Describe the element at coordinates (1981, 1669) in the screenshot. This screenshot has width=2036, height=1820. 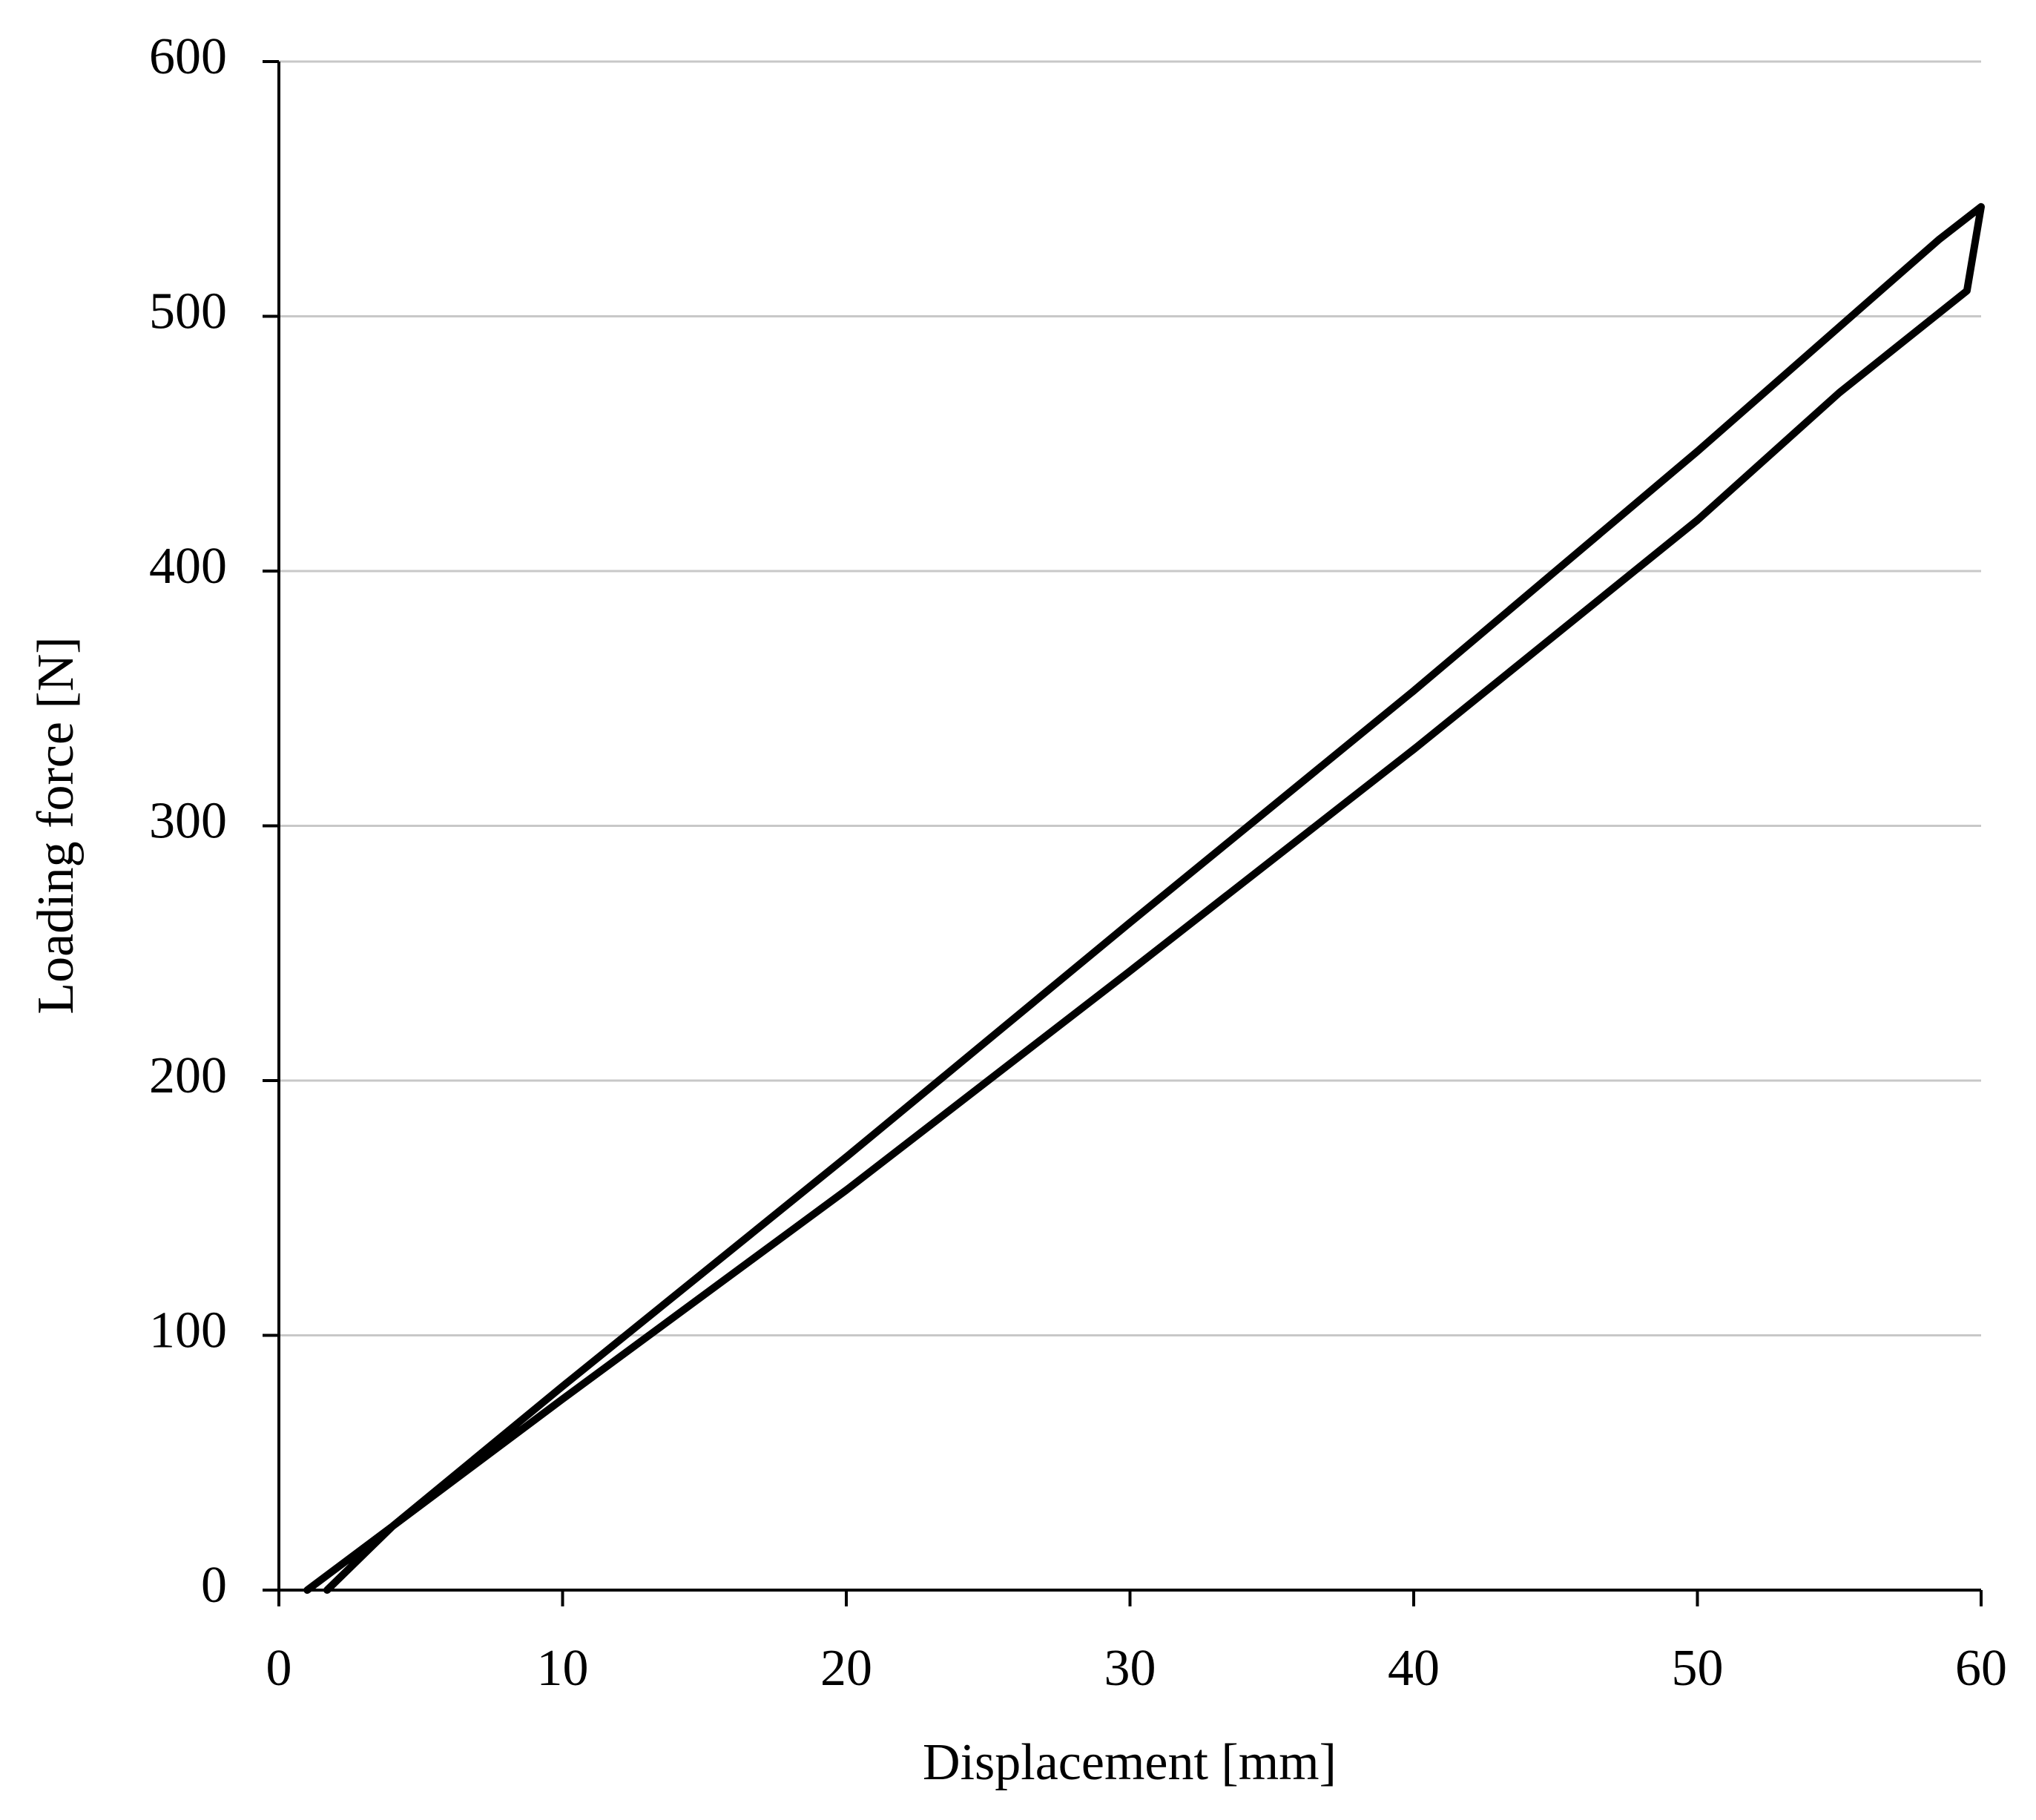
I see `x-tick-label: 60` at that location.